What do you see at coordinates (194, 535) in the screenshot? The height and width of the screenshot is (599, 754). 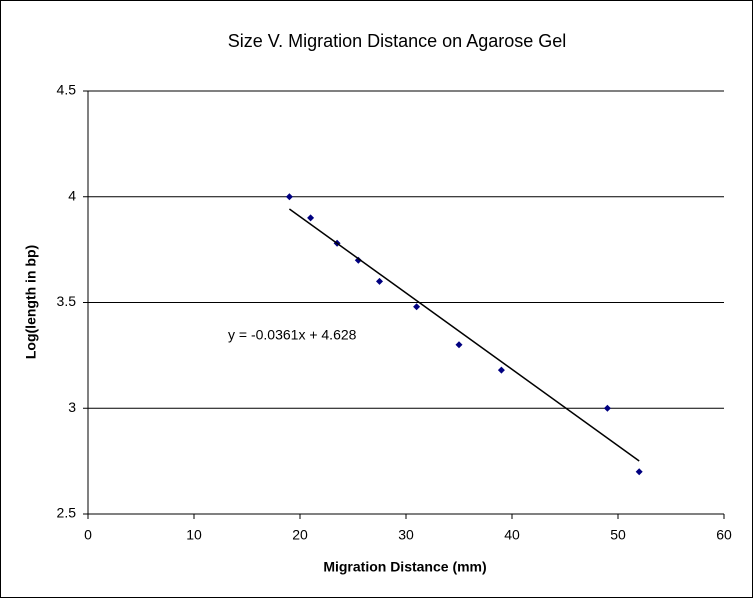 I see `x-tick-label: 10` at bounding box center [194, 535].